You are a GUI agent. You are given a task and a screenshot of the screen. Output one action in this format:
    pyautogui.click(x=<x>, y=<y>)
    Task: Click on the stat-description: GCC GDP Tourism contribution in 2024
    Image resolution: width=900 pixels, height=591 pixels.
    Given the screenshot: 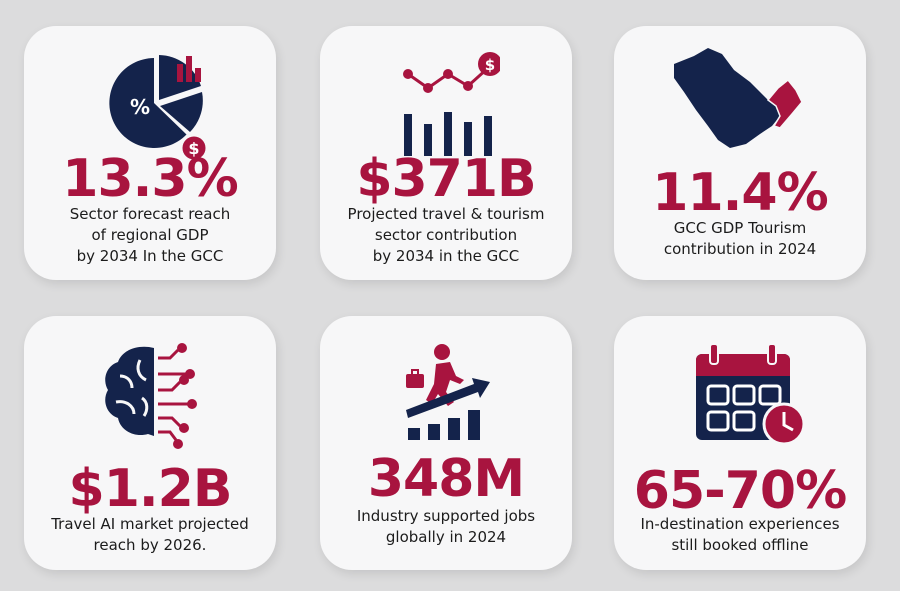 What is the action you would take?
    pyautogui.click(x=740, y=238)
    